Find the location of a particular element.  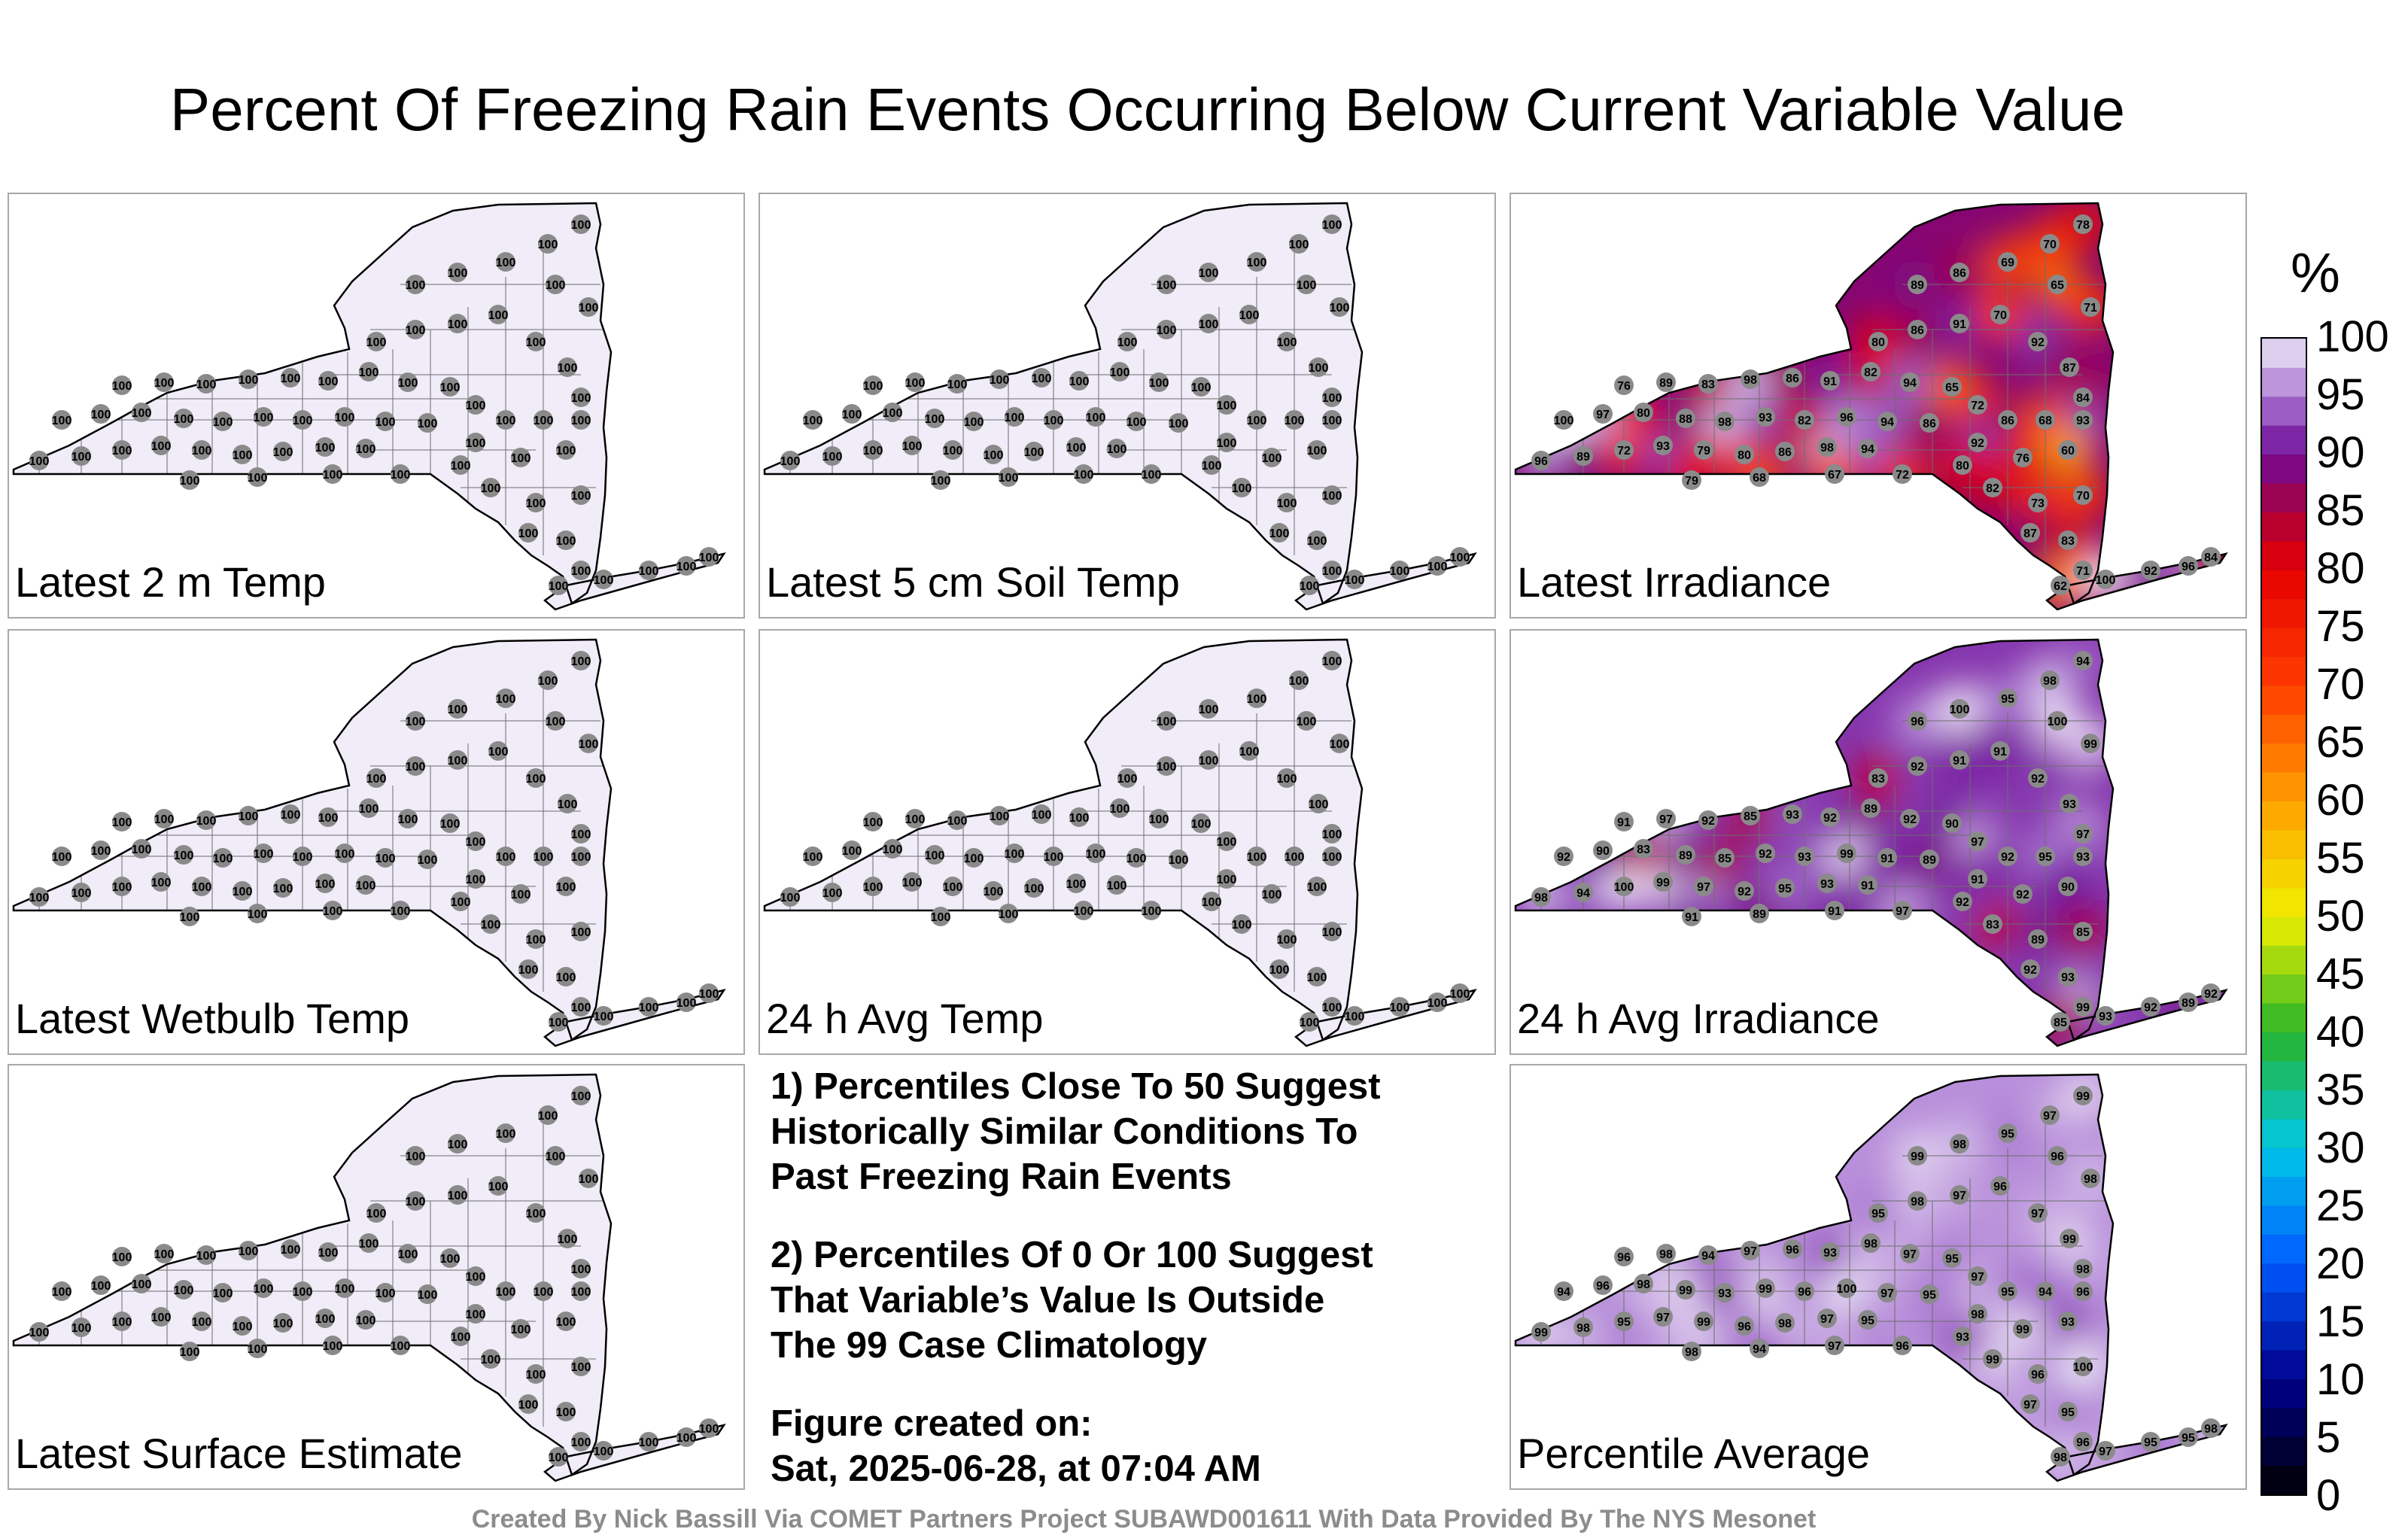

svg-text: 85 is located at coordinates (1725, 859).